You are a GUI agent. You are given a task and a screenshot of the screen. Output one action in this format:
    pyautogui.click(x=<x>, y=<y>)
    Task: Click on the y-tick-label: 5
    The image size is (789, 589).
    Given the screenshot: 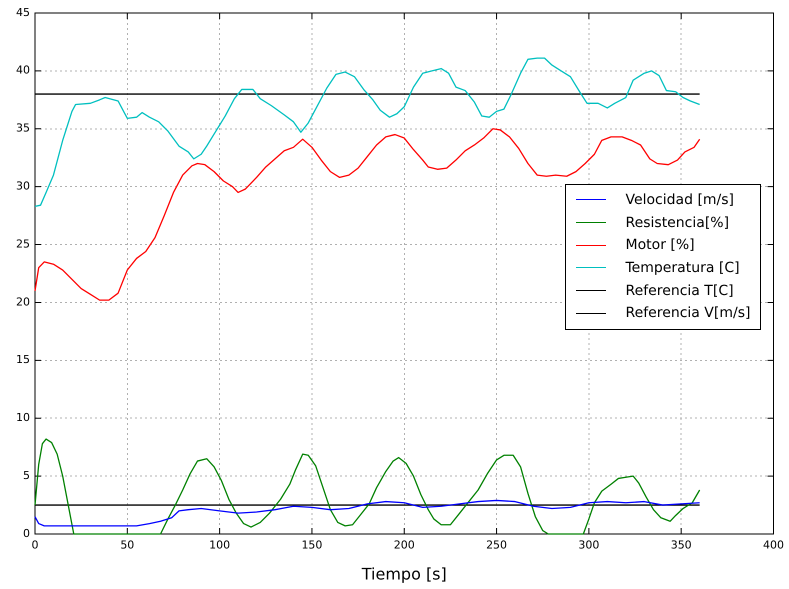 What is the action you would take?
    pyautogui.click(x=26, y=475)
    